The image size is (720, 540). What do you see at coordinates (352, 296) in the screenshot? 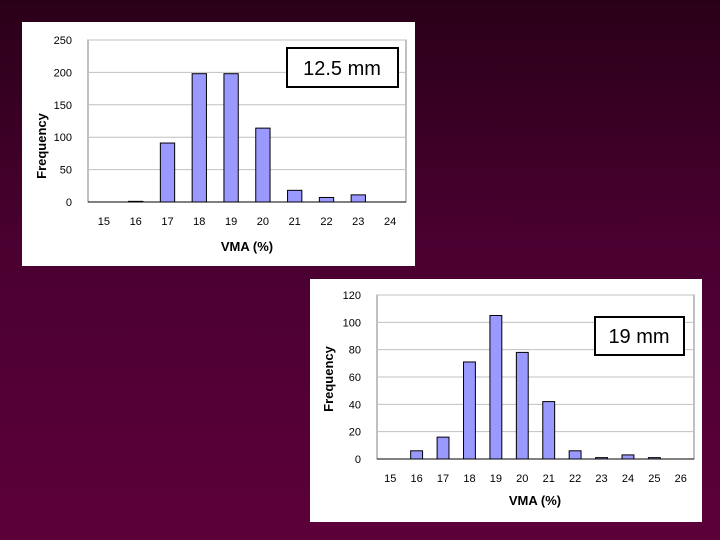
I see `y-tick-label: 120` at bounding box center [352, 296].